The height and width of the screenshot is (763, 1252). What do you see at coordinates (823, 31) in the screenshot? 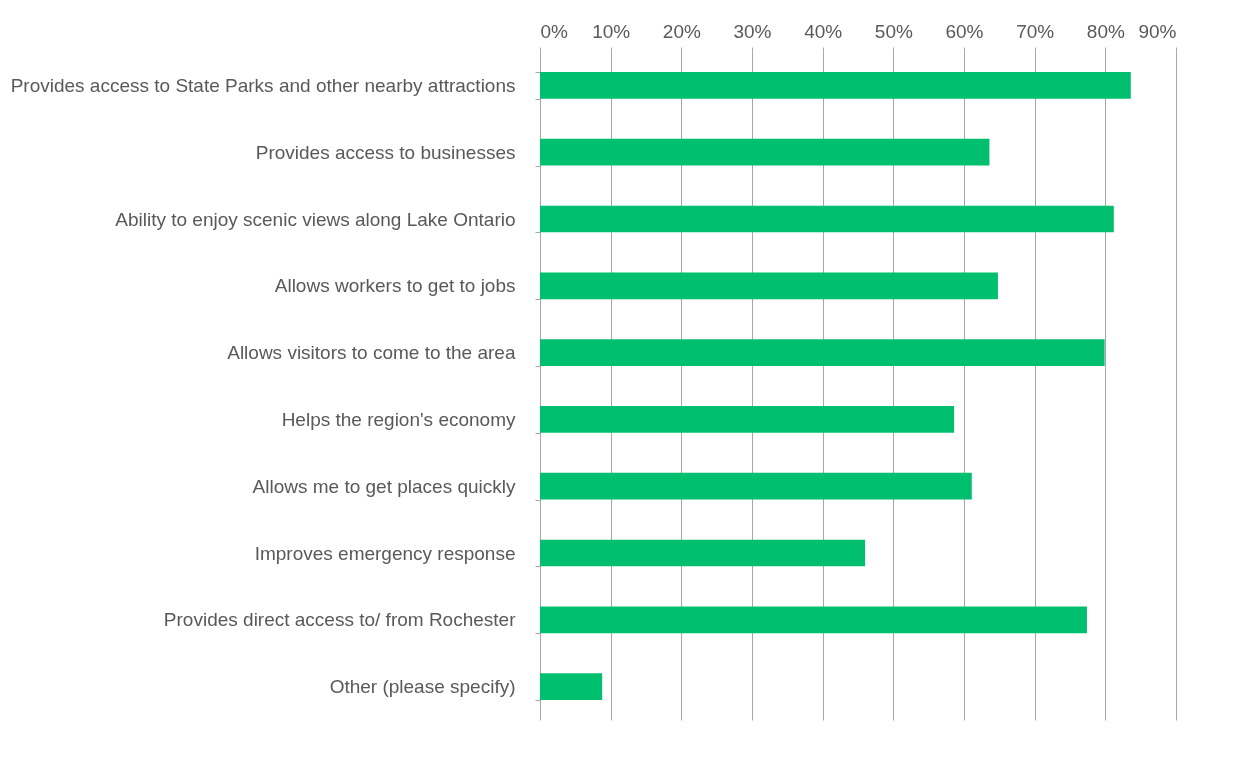
I see `x-tick-label: 40%` at bounding box center [823, 31].